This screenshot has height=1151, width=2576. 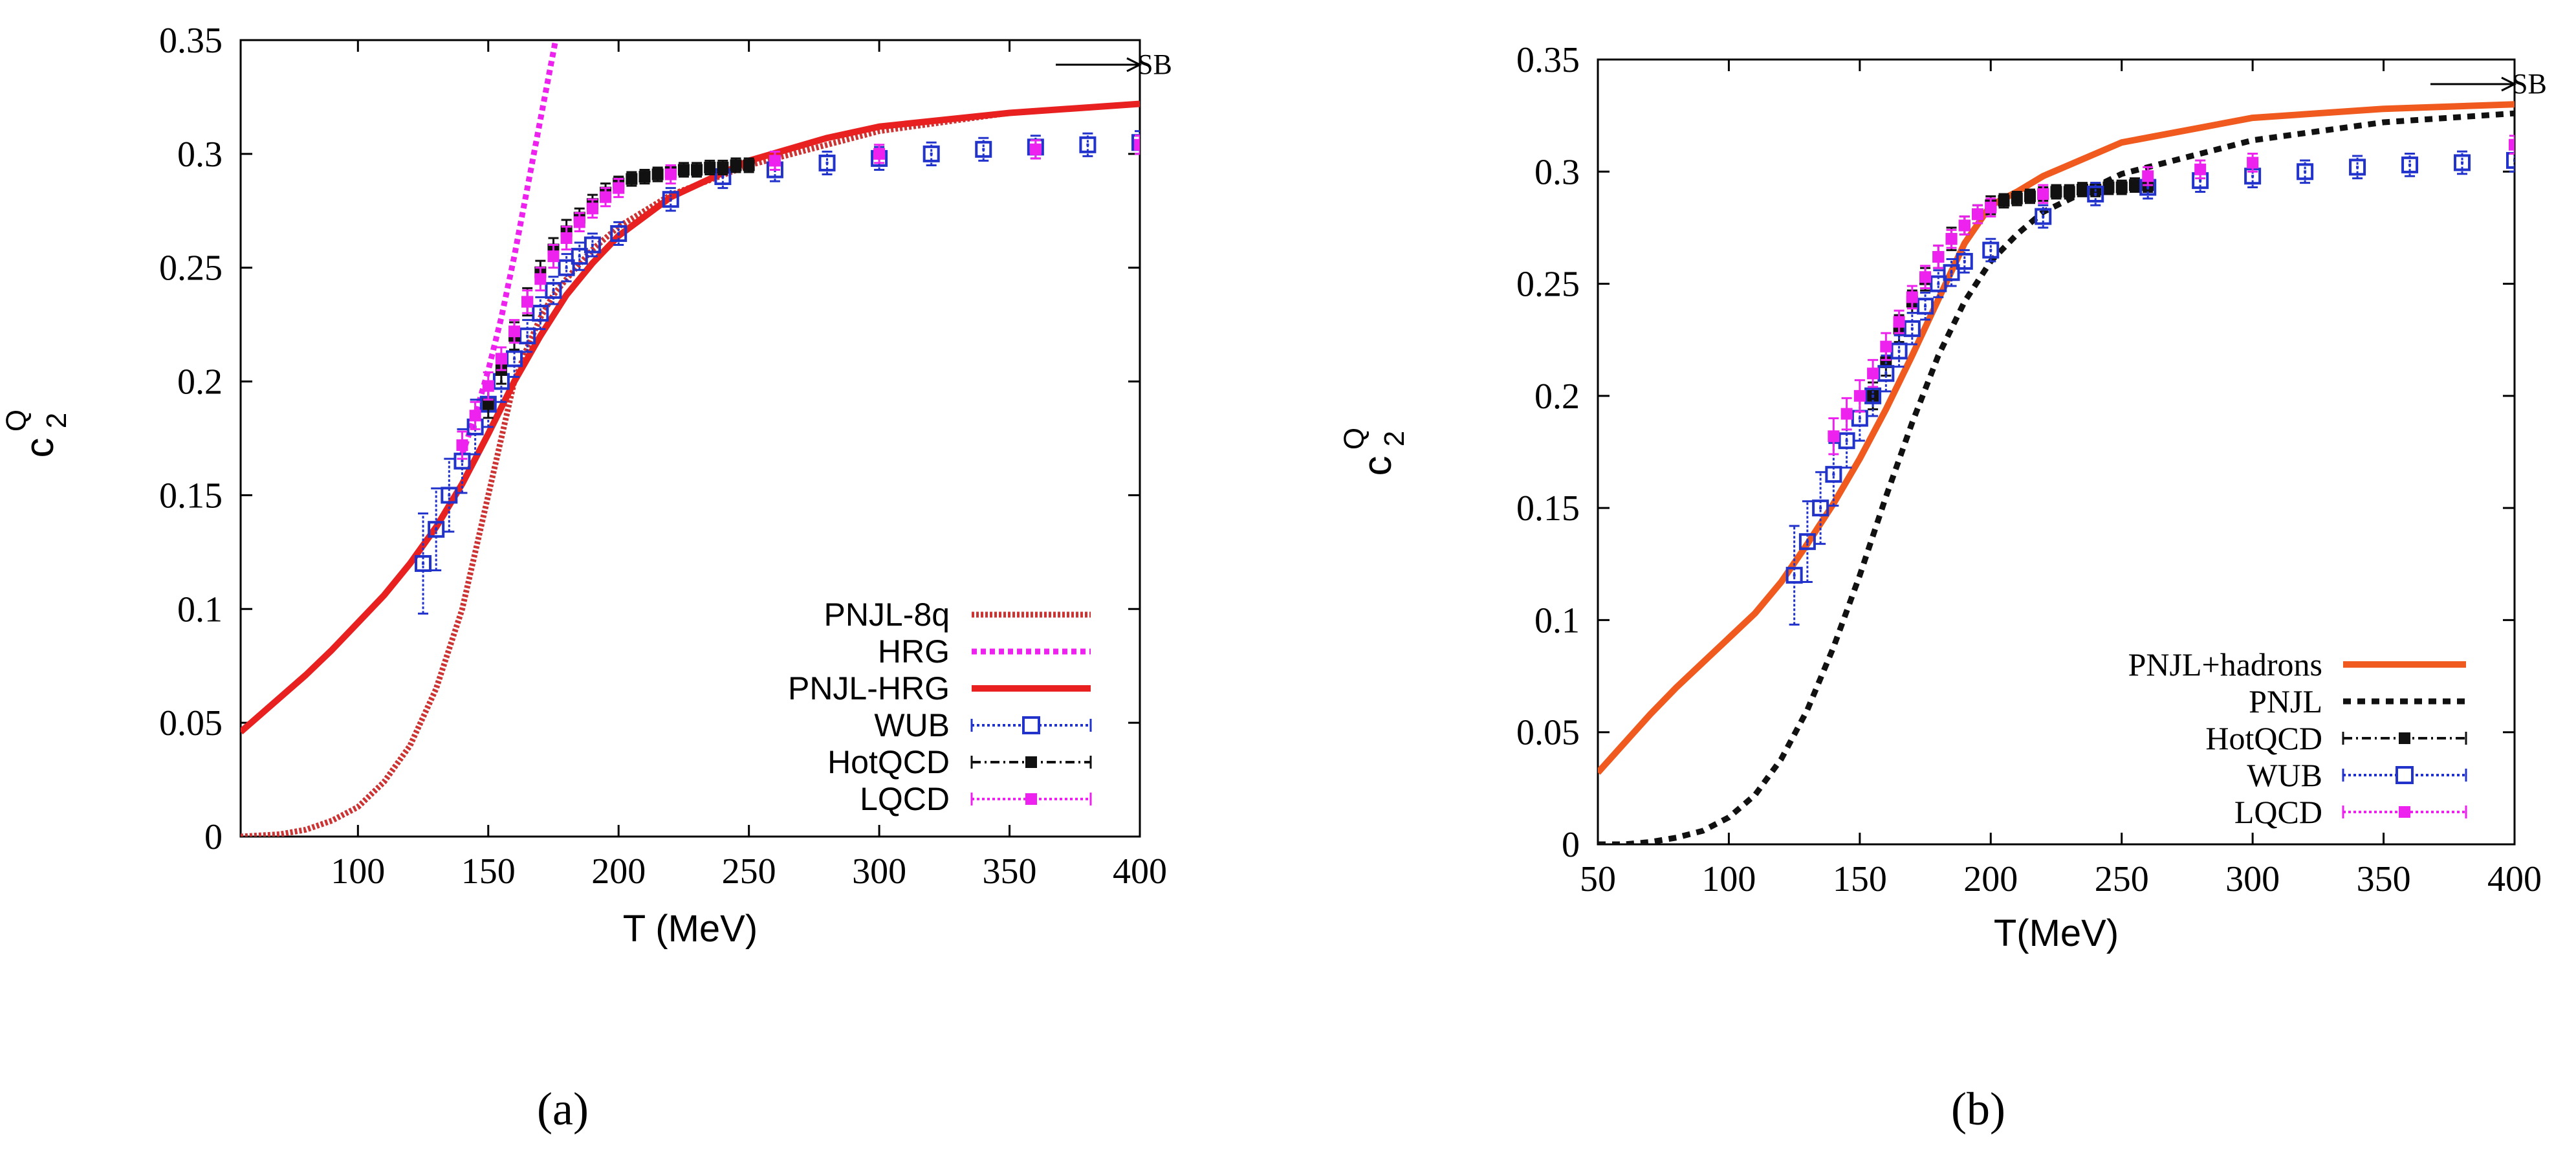 I want to click on y-tick-label: 0.25, so click(x=1548, y=285).